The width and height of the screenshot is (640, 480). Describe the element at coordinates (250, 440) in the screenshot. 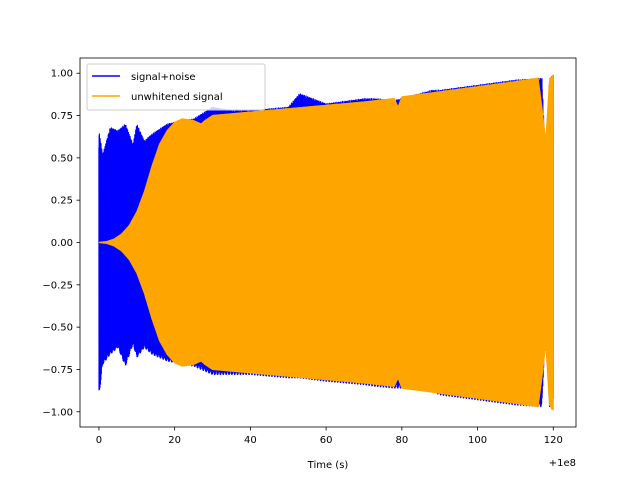

I see `x-tick-label: 40` at that location.